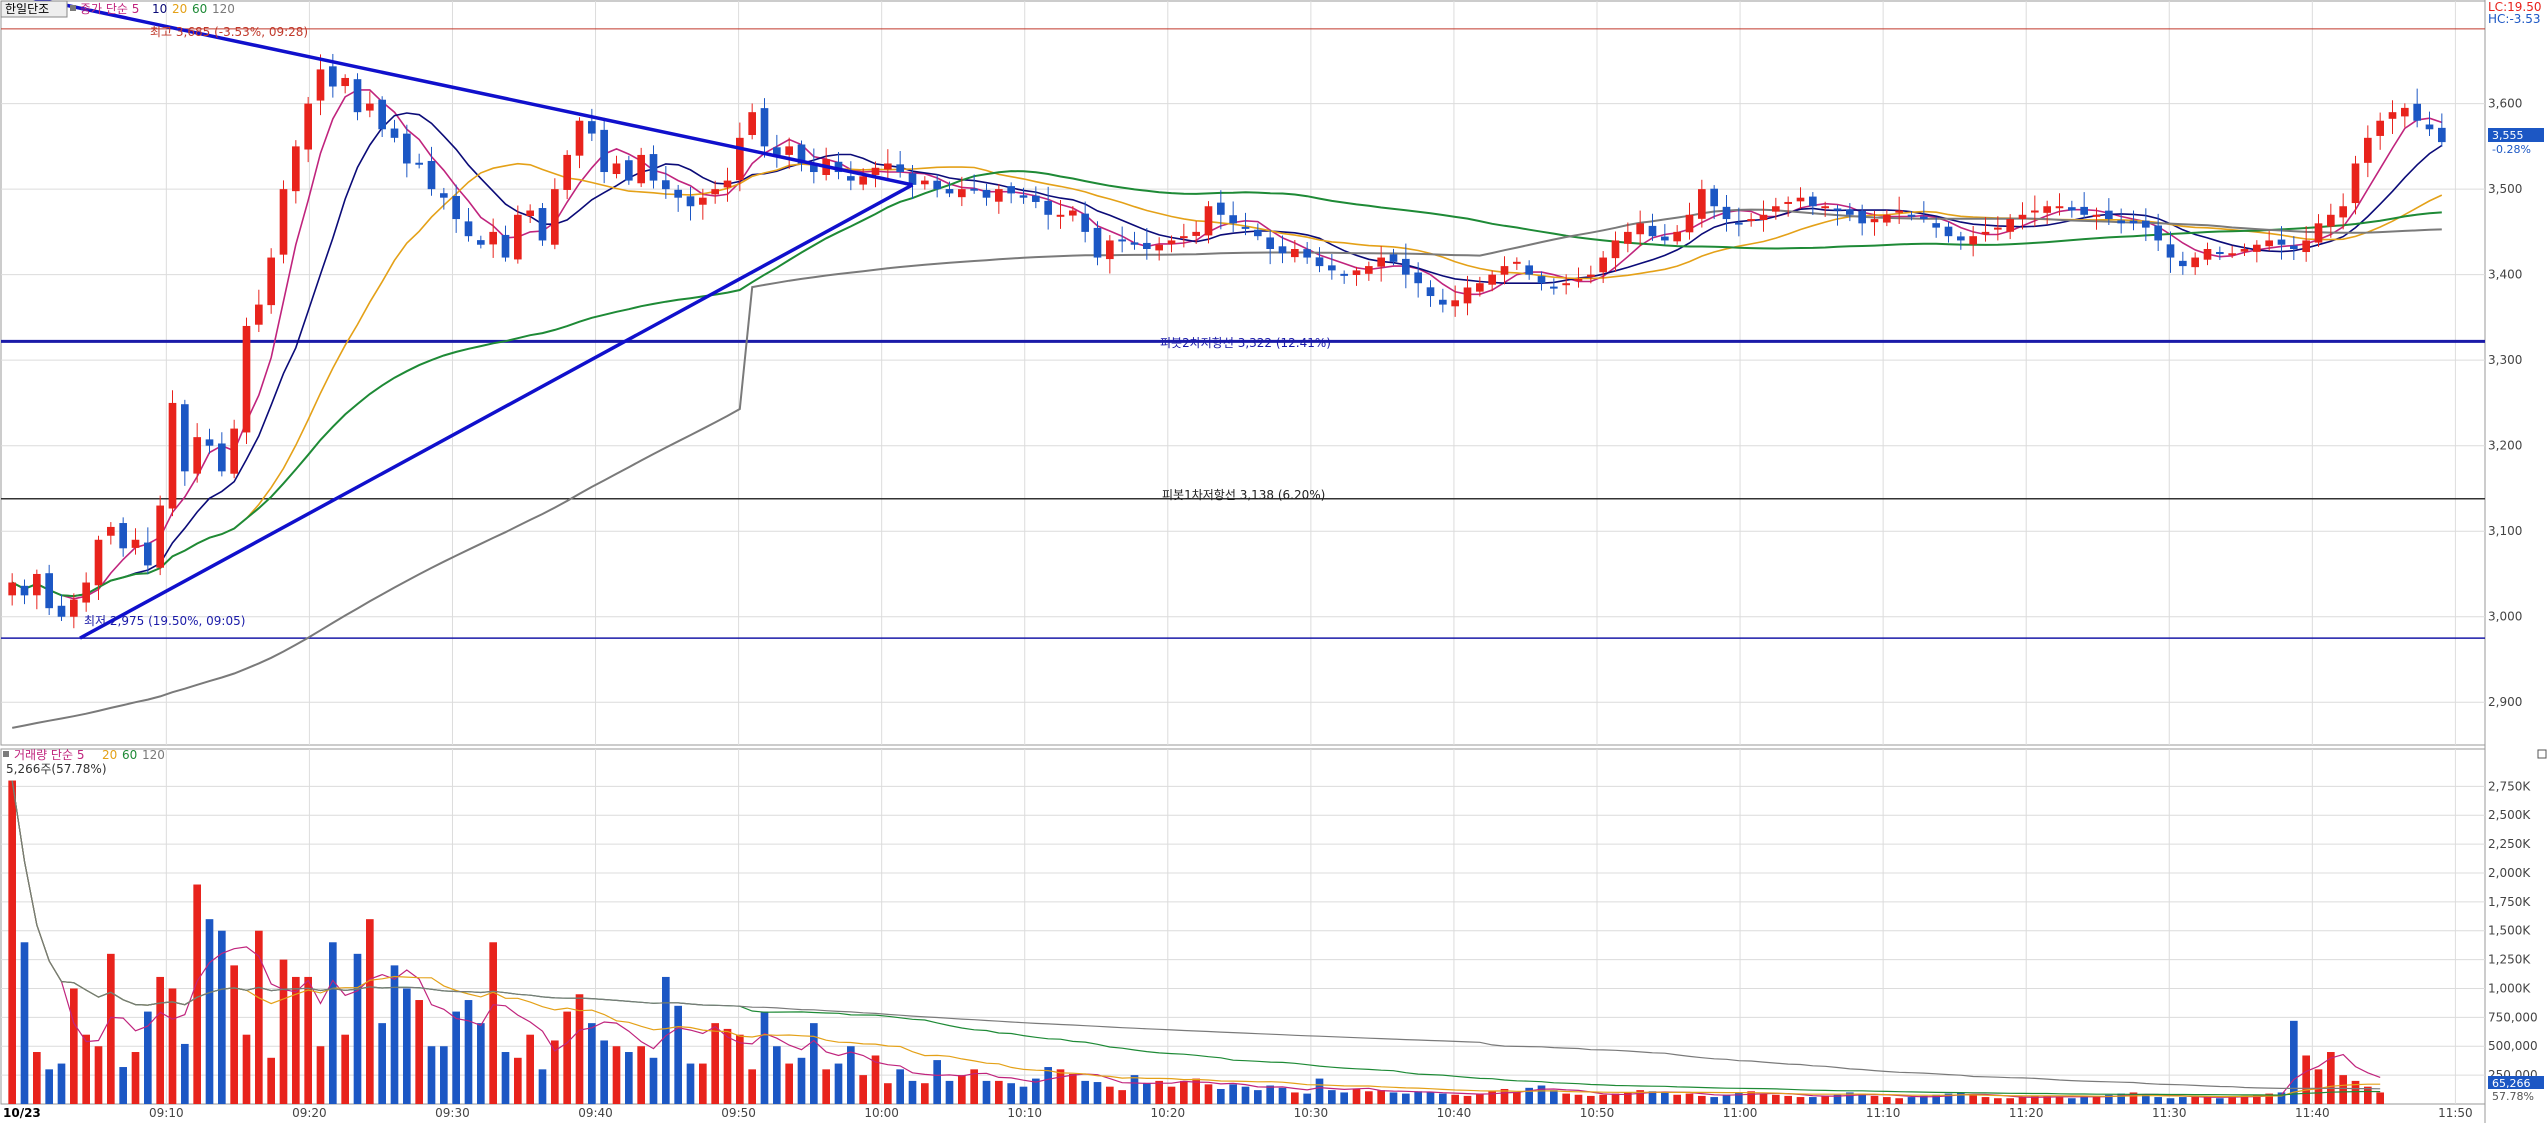  What do you see at coordinates (73, 8) in the screenshot?
I see `legend-toggle-icon` at bounding box center [73, 8].